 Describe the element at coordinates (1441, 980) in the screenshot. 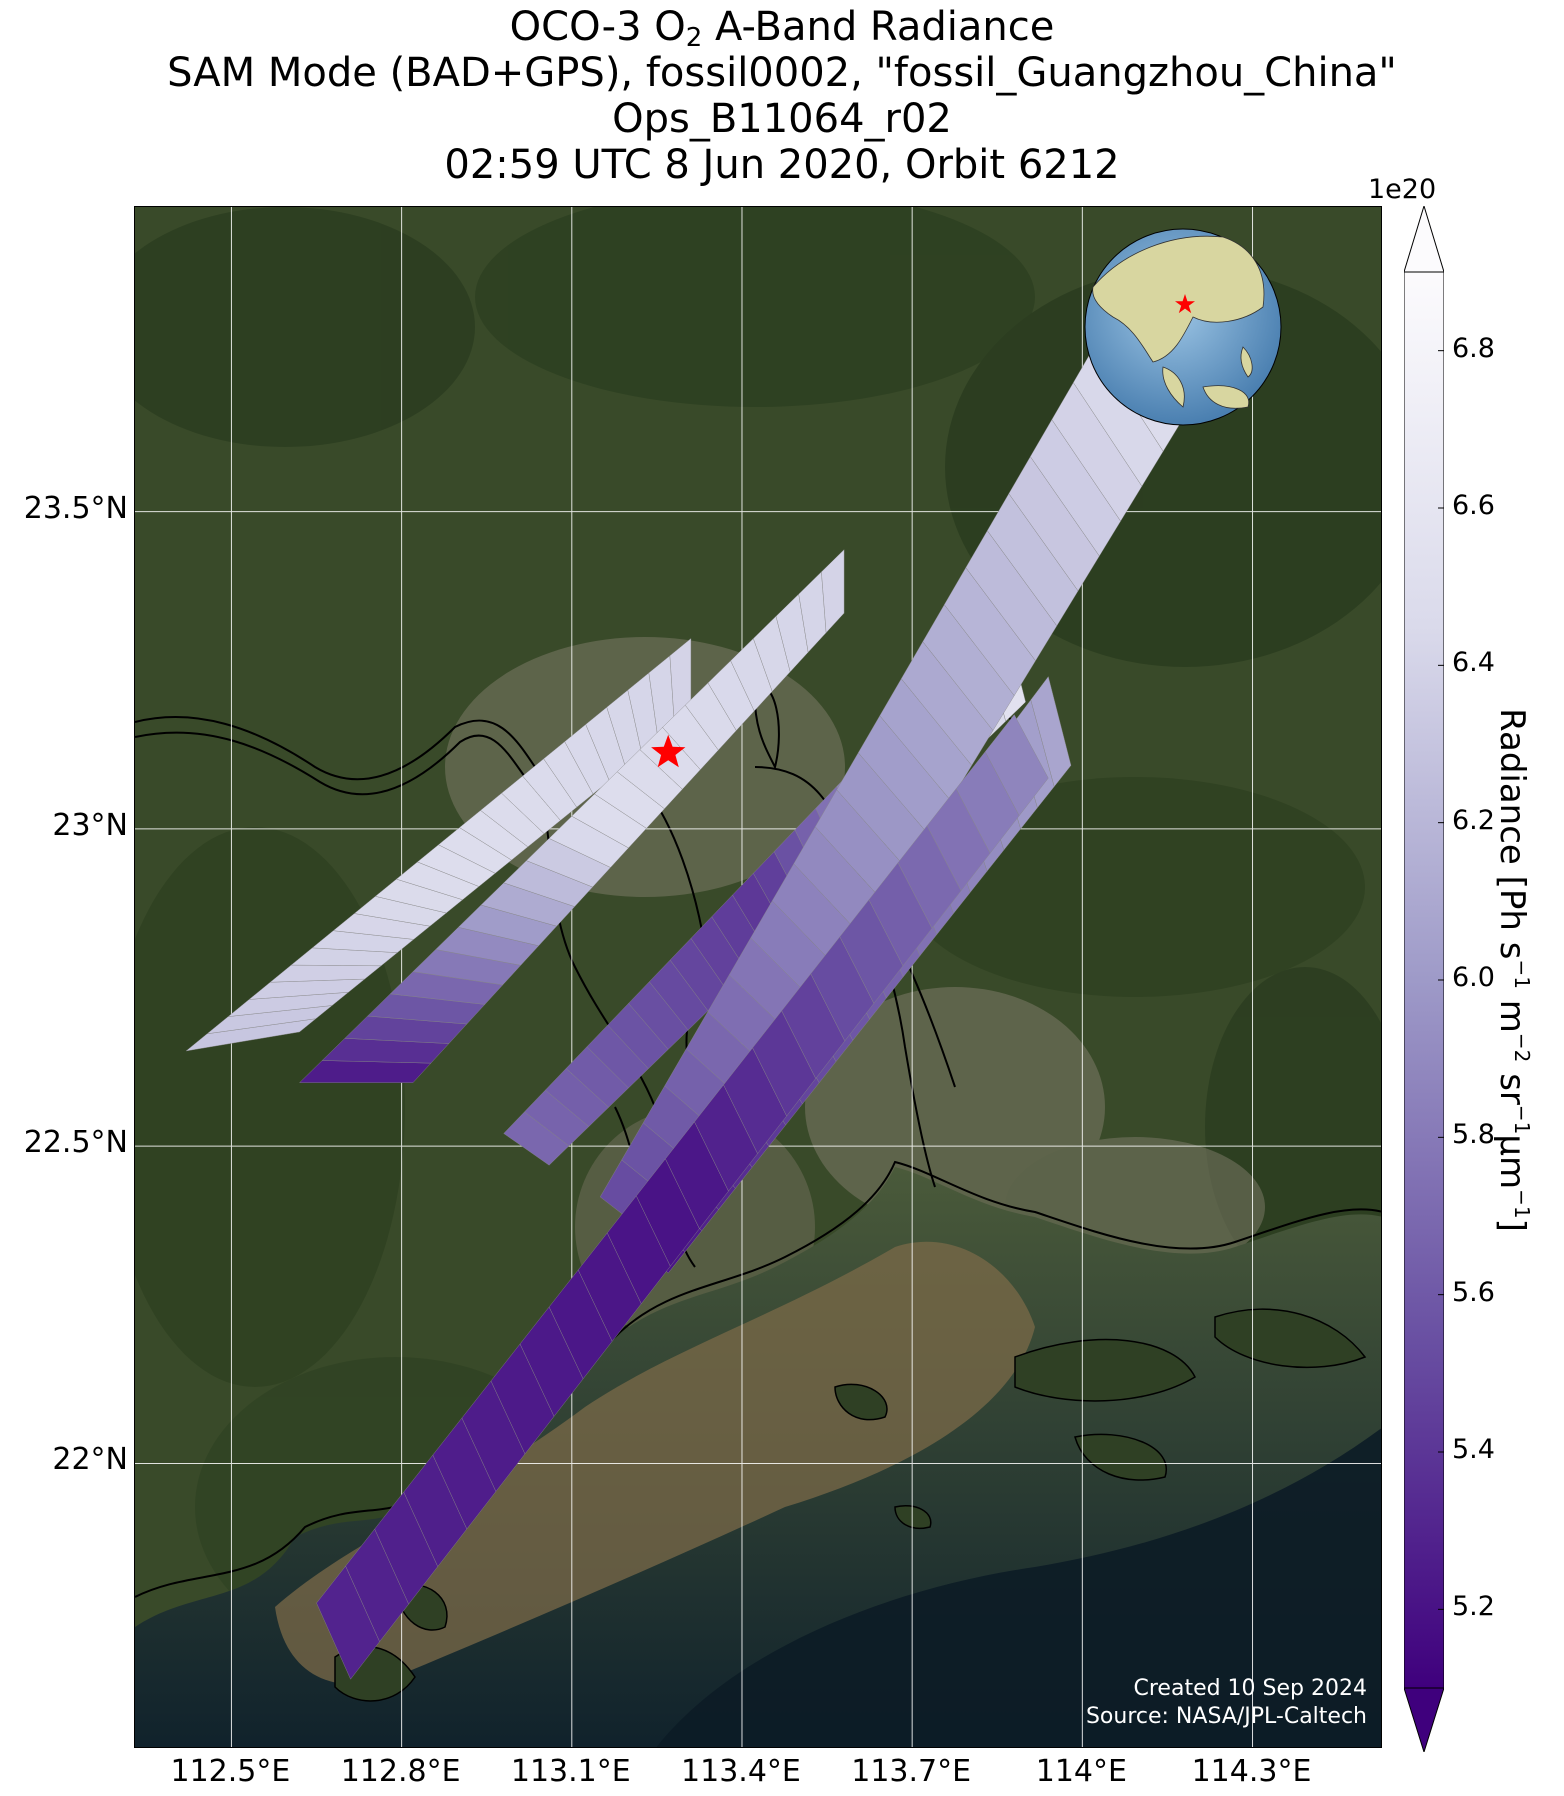

I see `colorbar-ticks` at that location.